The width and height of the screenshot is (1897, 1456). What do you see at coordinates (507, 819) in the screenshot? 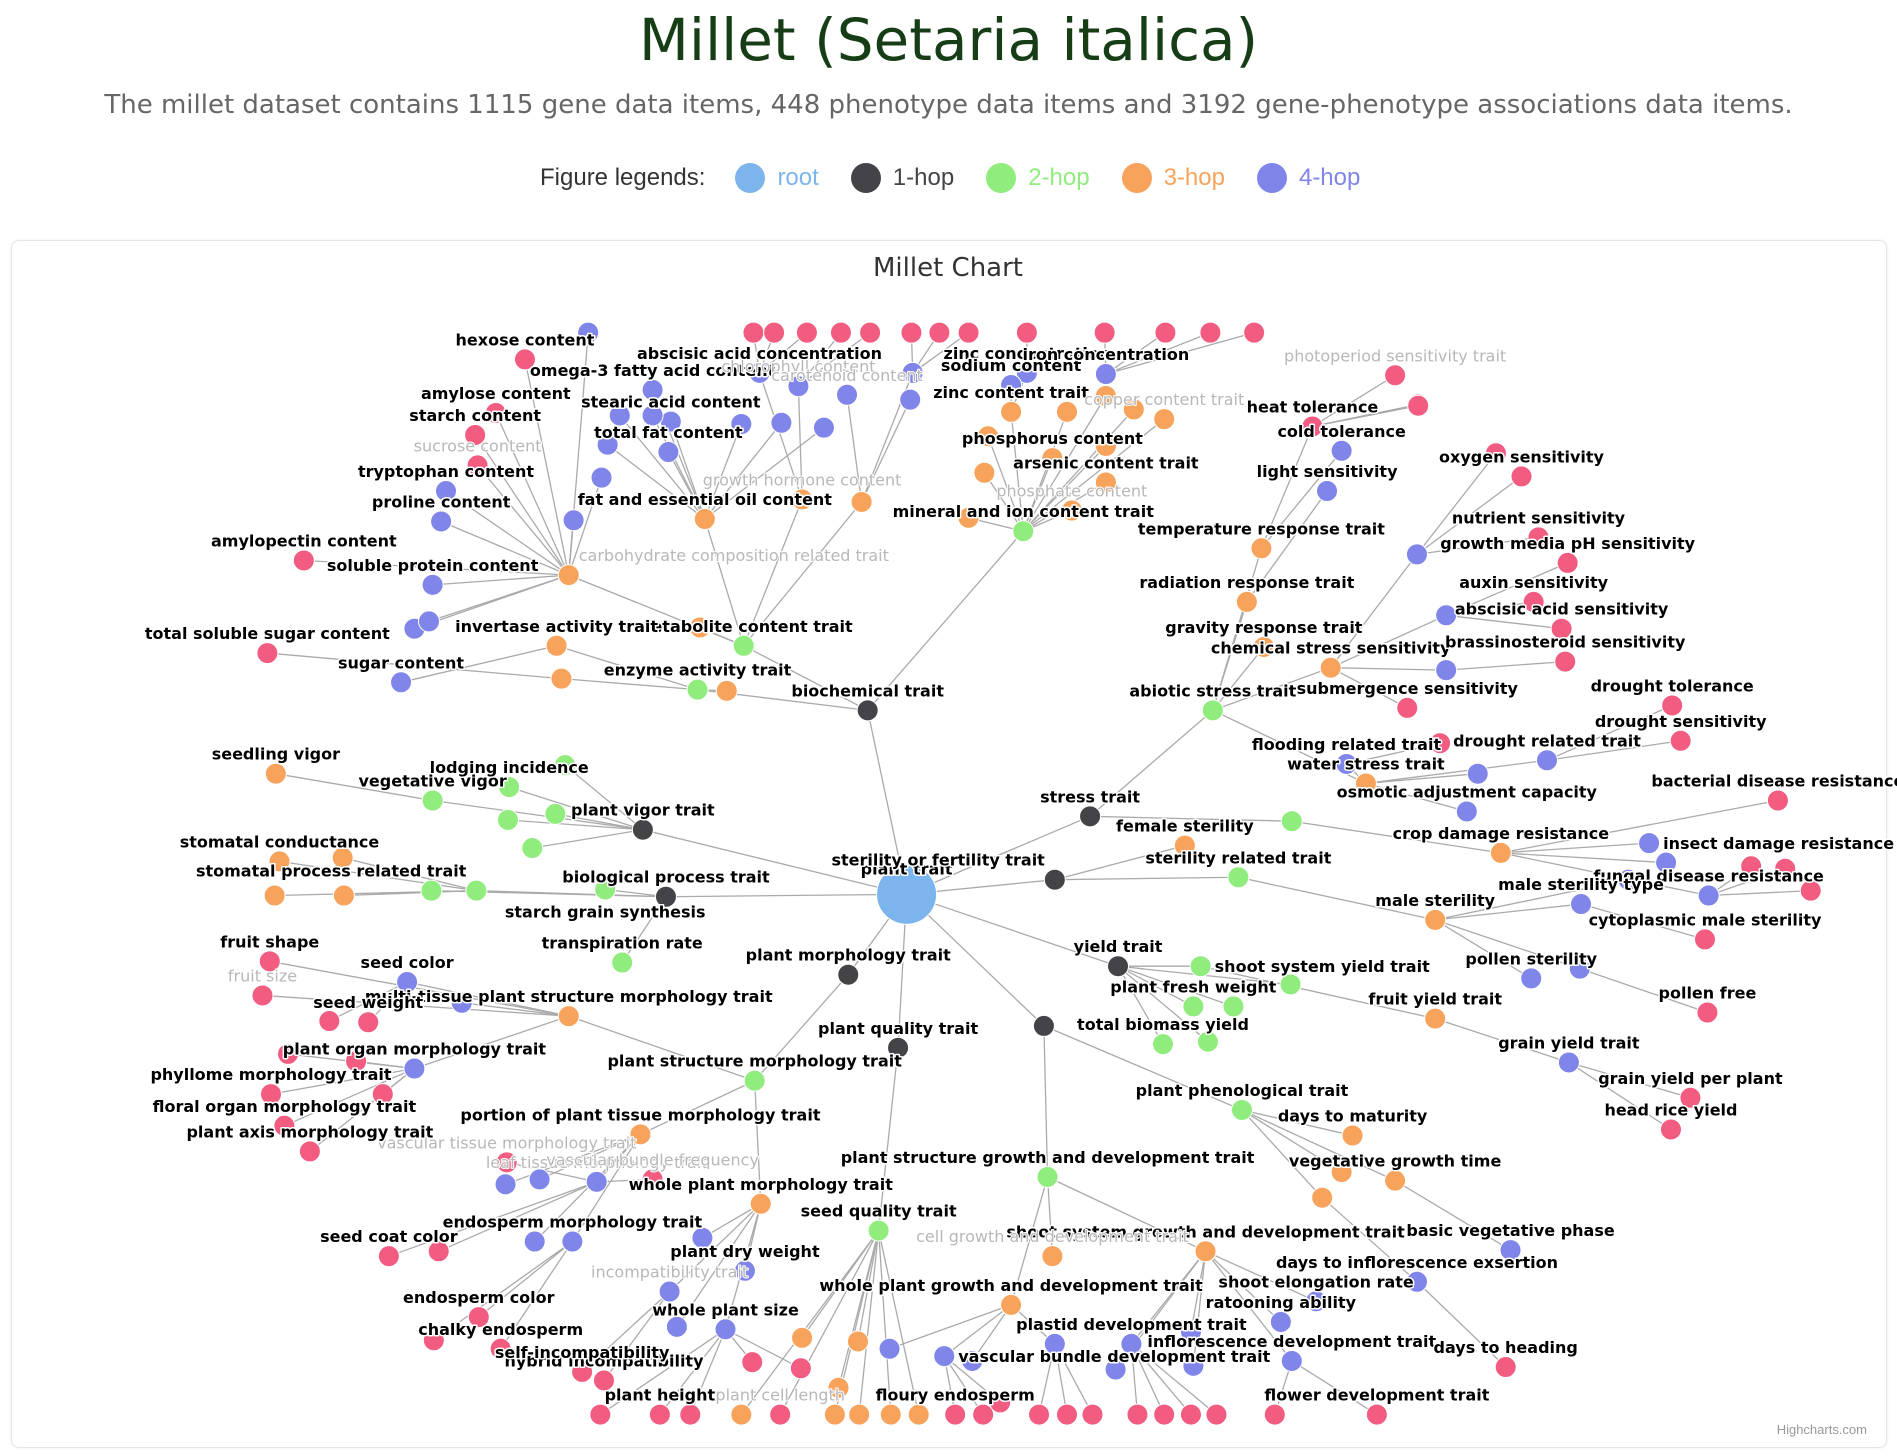
I see `node-v3` at bounding box center [507, 819].